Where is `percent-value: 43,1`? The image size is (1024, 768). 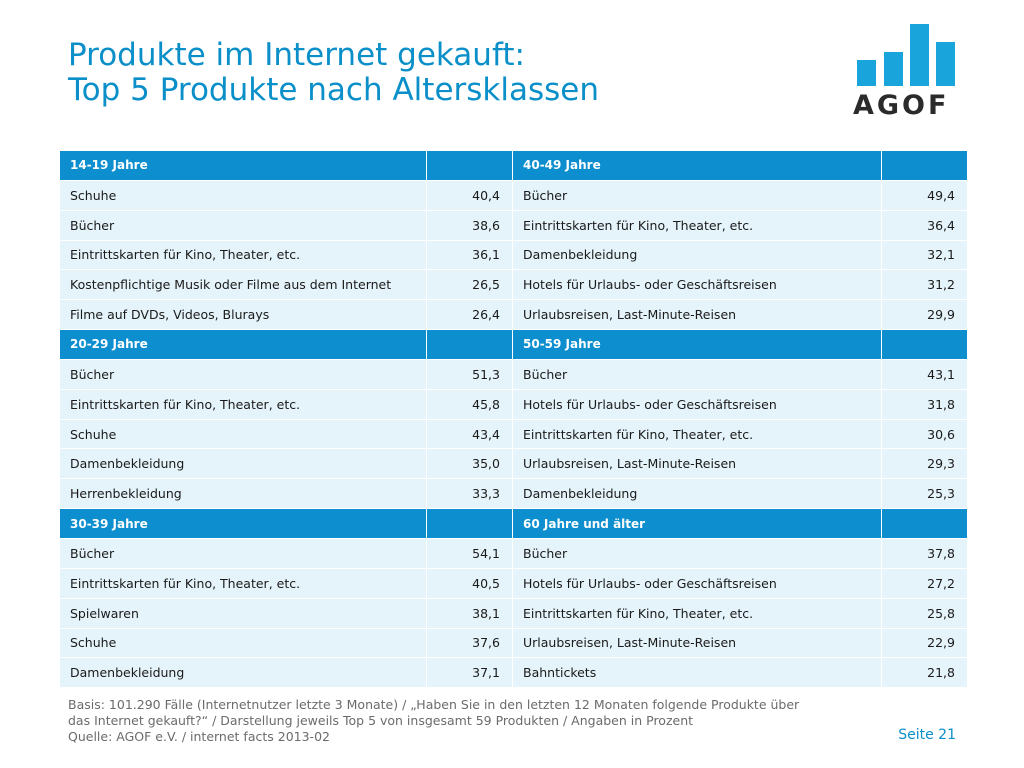 percent-value: 43,1 is located at coordinates (925, 374).